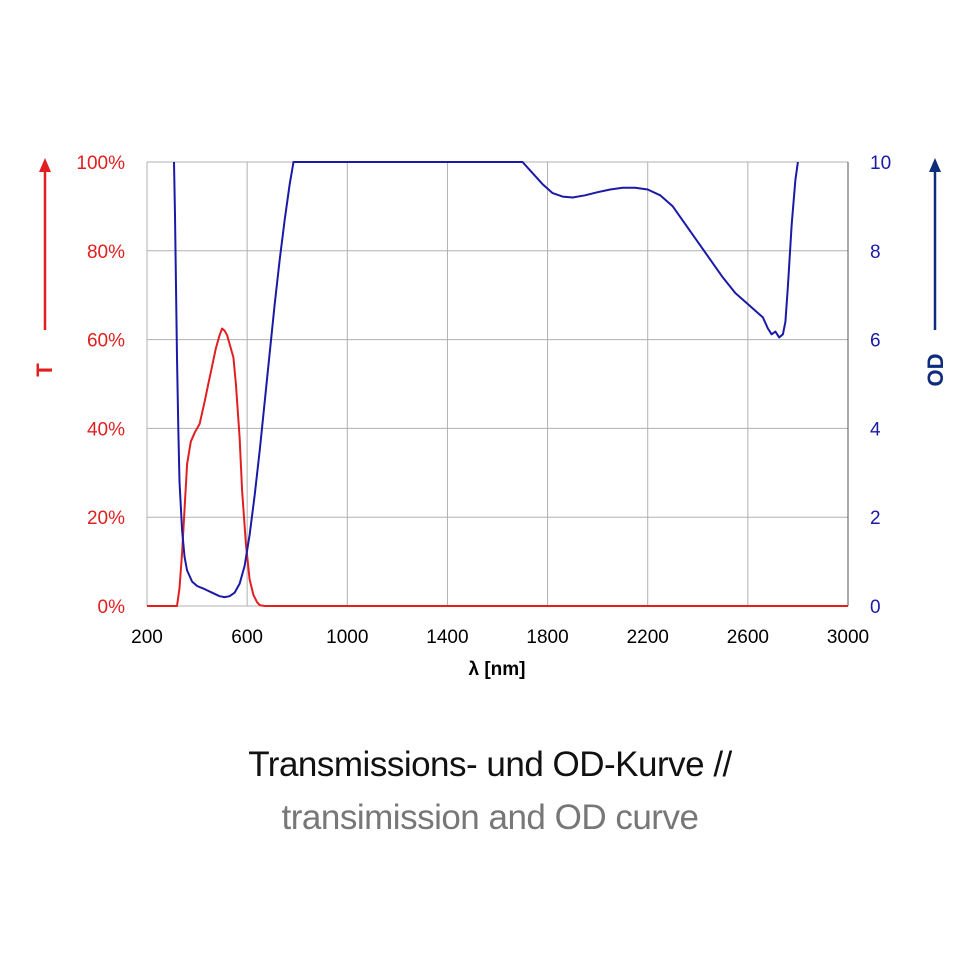 The image size is (980, 980). I want to click on y-left-tick-label: 40%, so click(106, 429).